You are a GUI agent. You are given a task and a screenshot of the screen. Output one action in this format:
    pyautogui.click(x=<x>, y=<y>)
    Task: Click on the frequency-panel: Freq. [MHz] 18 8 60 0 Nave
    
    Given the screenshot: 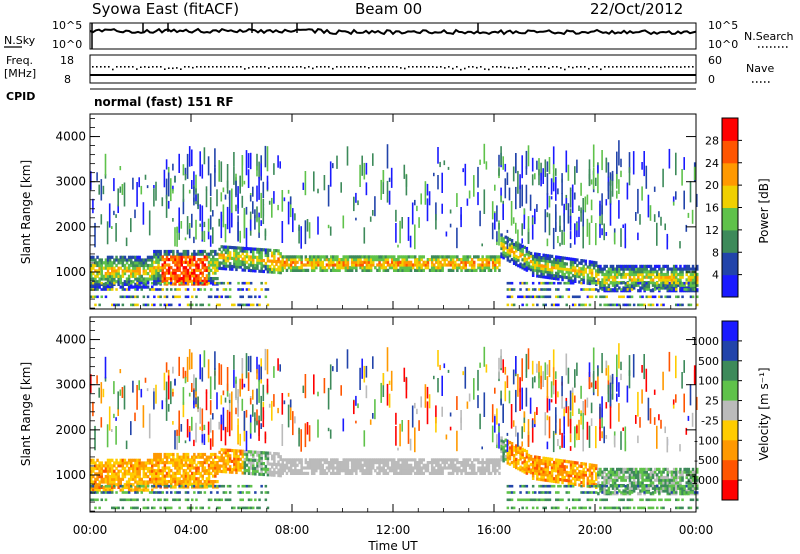 What is the action you would take?
    pyautogui.click(x=389, y=70)
    